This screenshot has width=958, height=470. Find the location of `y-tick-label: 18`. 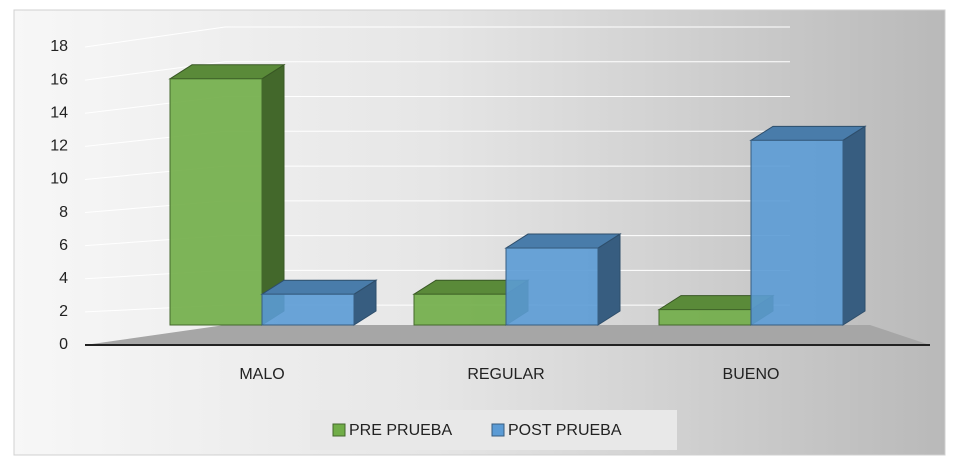

y-tick-label: 18 is located at coordinates (59, 46).